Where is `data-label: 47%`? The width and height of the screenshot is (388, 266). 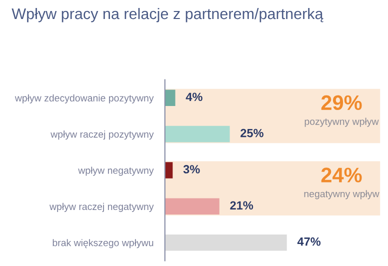
data-label: 47% is located at coordinates (309, 241).